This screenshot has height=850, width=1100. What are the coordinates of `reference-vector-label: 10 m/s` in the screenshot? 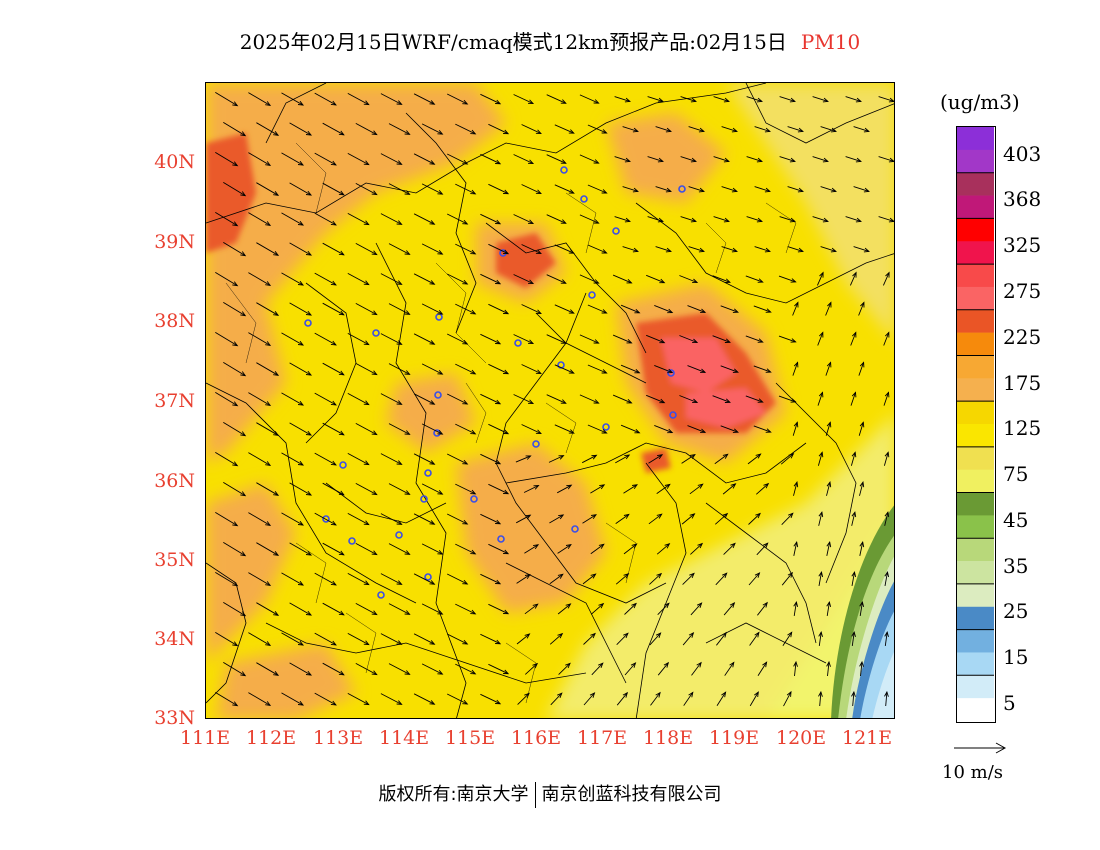 It's located at (972, 772).